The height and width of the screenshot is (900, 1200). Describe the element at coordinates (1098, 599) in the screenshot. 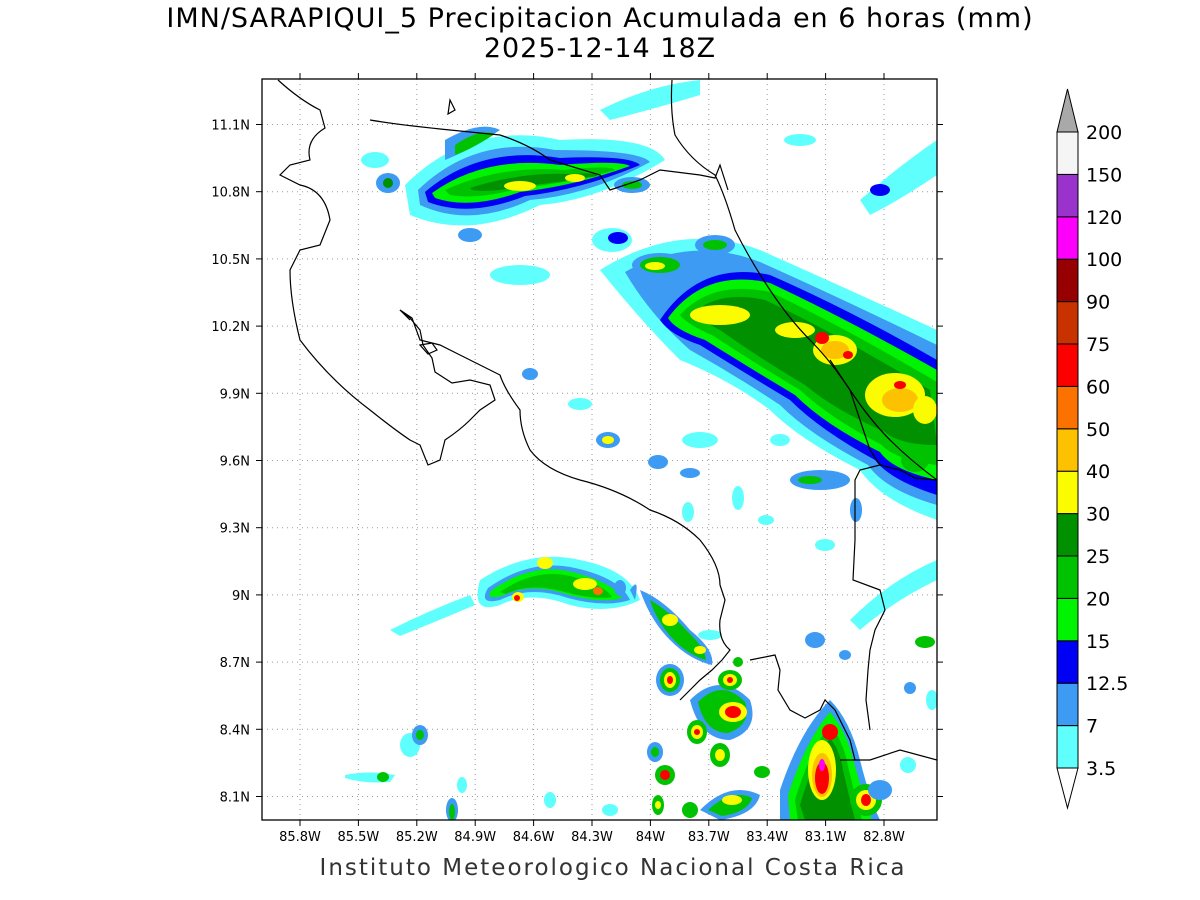

I see `colorbar-level-label: 20` at that location.